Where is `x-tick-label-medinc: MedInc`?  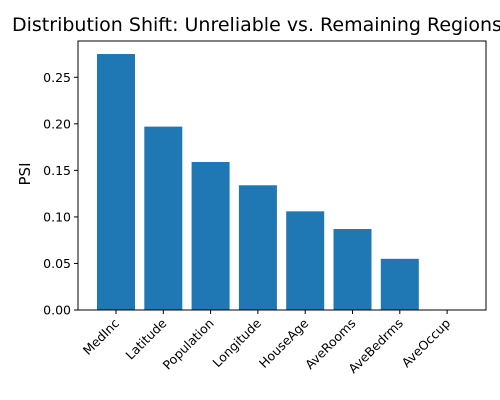
x-tick-label-medinc: MedInc is located at coordinates (101, 336).